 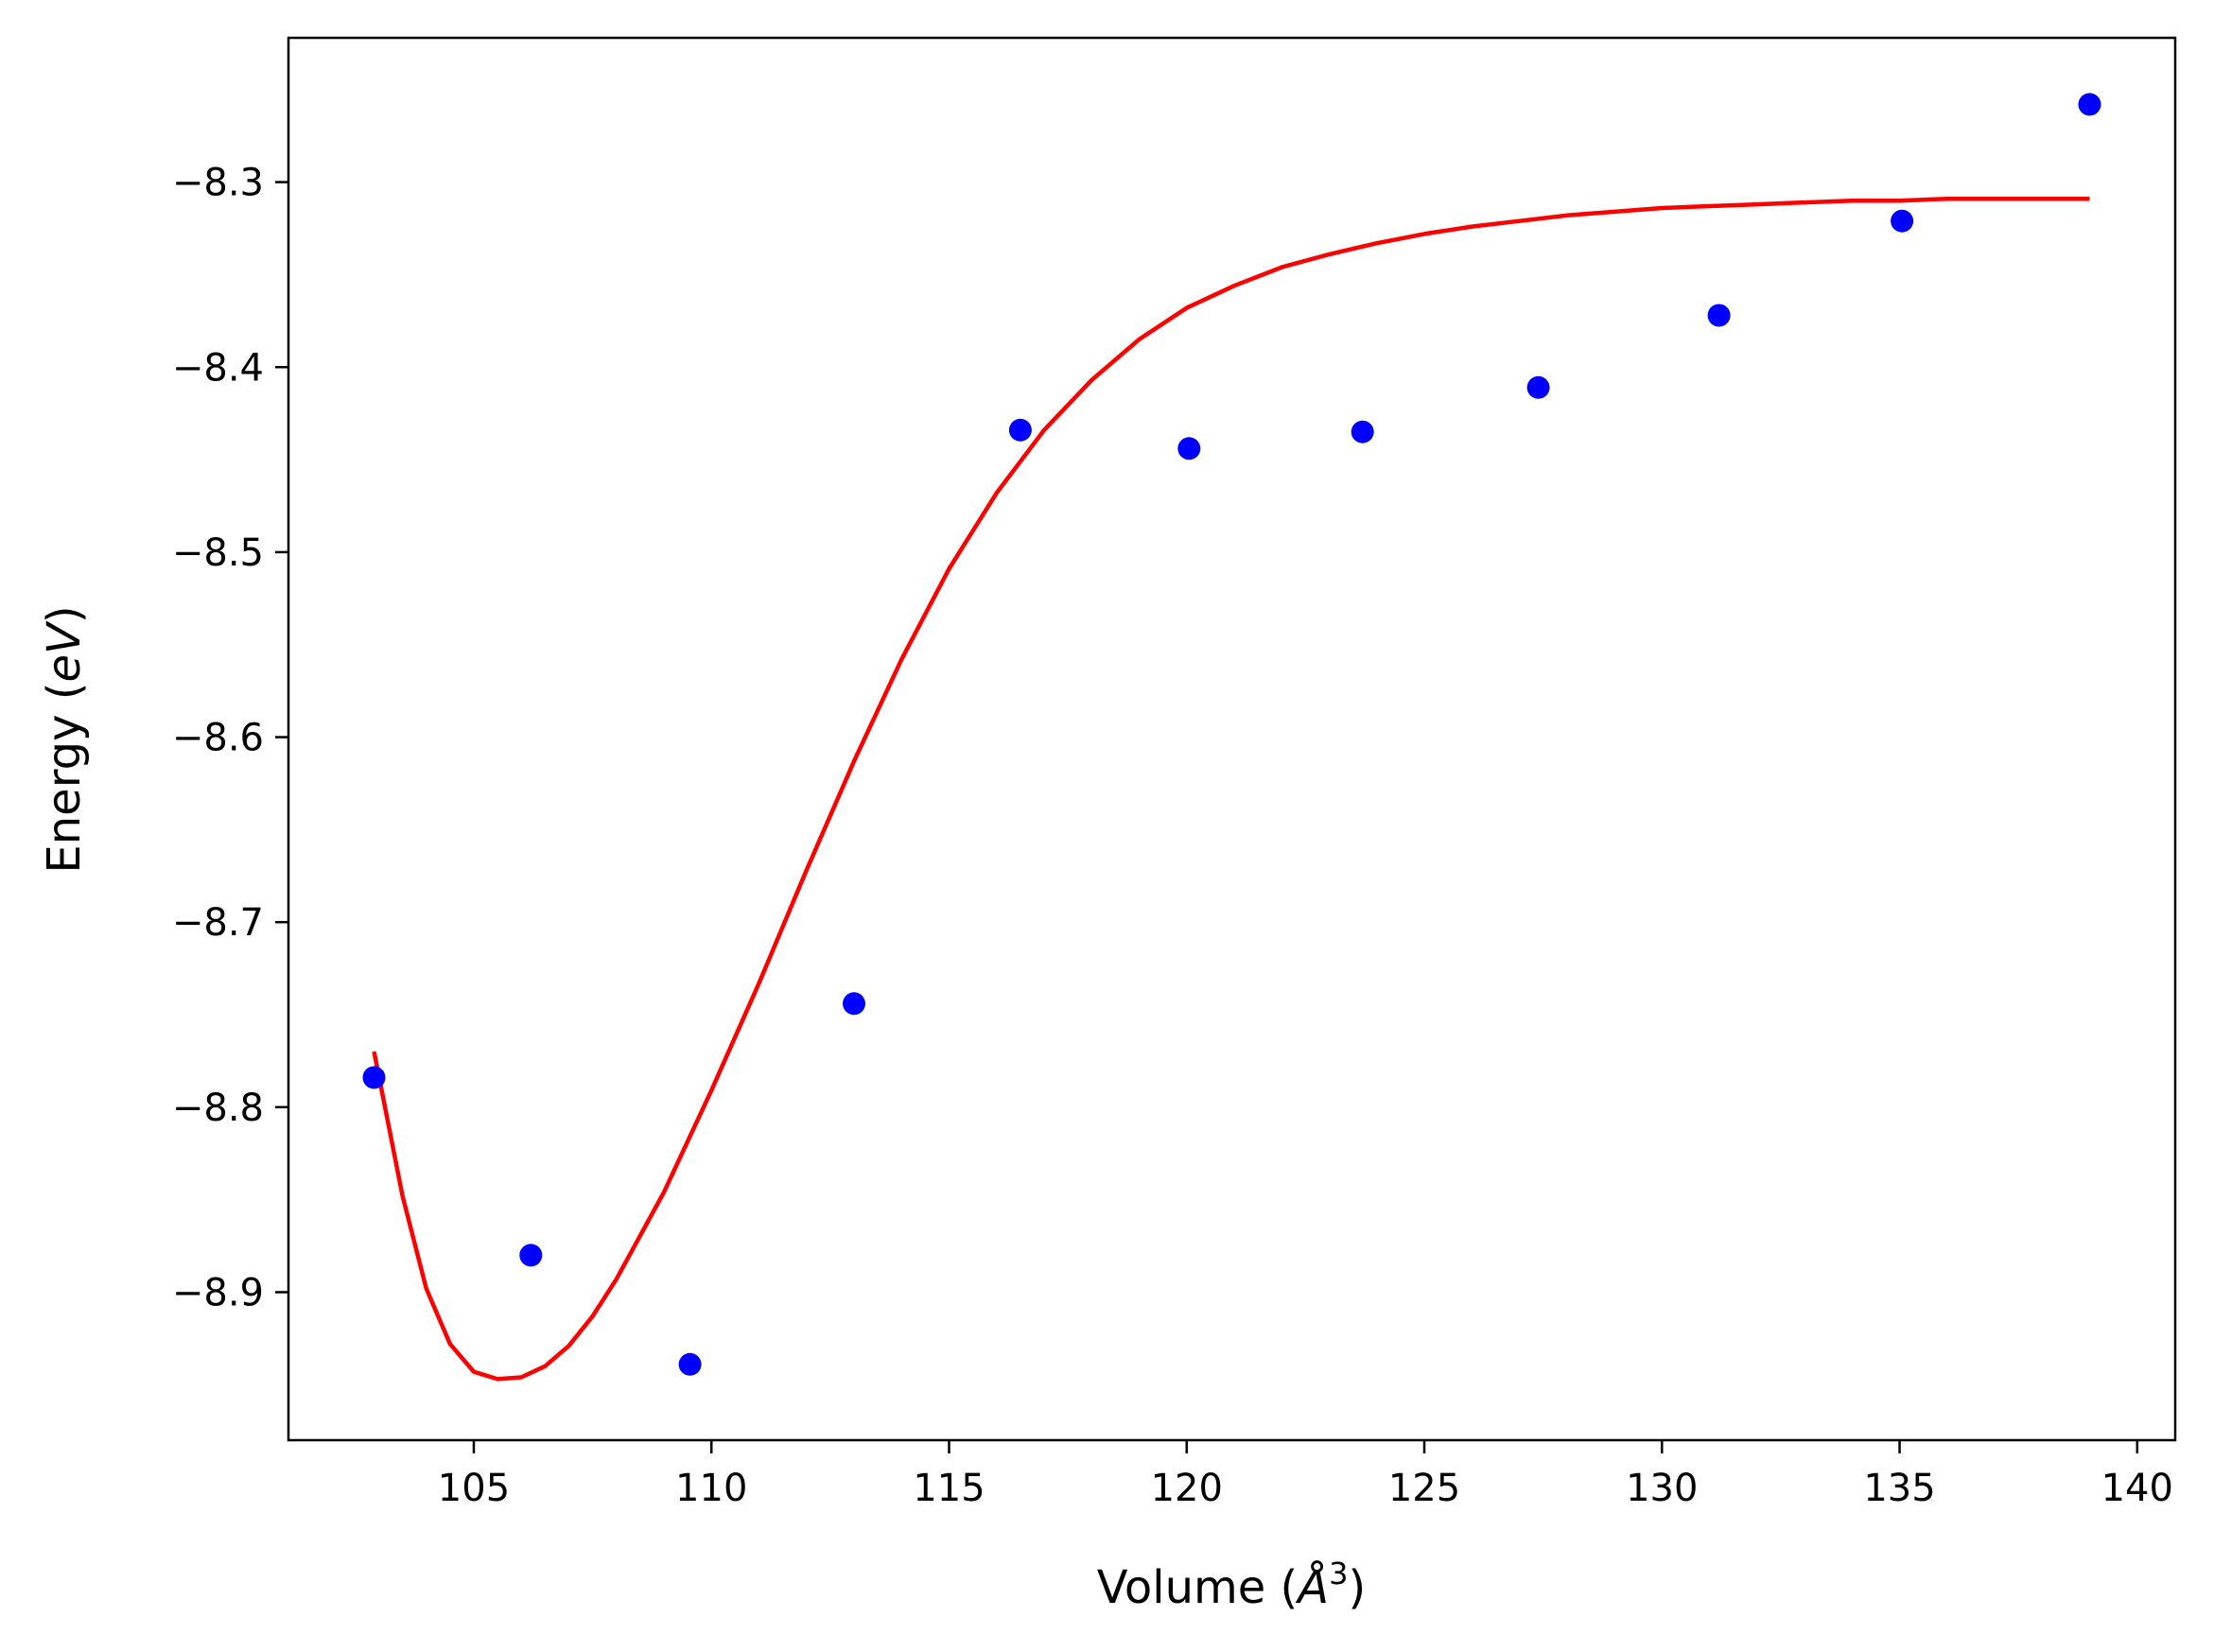 What do you see at coordinates (218, 553) in the screenshot?
I see `y-tick-label: −8.5` at bounding box center [218, 553].